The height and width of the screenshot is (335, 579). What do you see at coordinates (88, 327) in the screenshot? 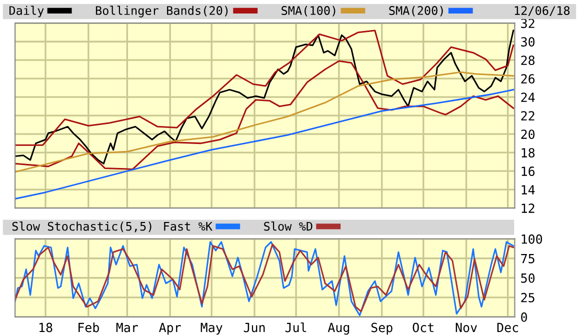
I see `x-tick-label: Feb` at bounding box center [88, 327].